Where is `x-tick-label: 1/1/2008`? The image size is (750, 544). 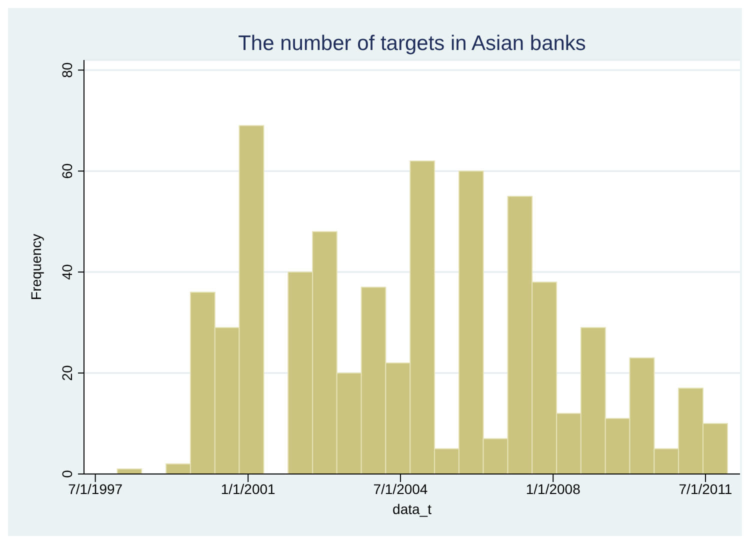 x-tick-label: 1/1/2008 is located at coordinates (553, 488).